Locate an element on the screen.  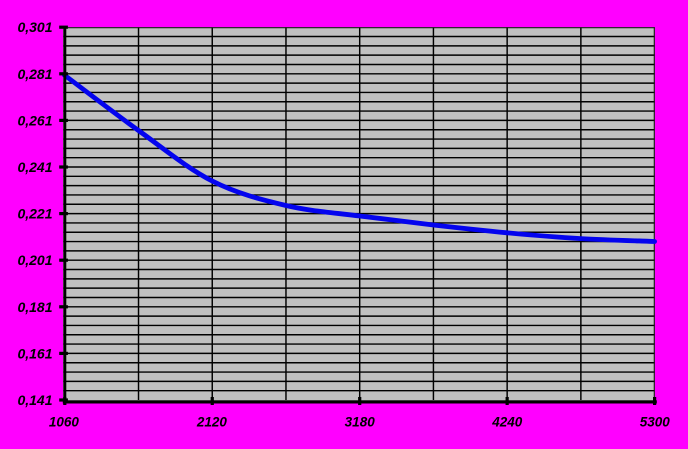
svg-text: 0,161 is located at coordinates (34, 353).